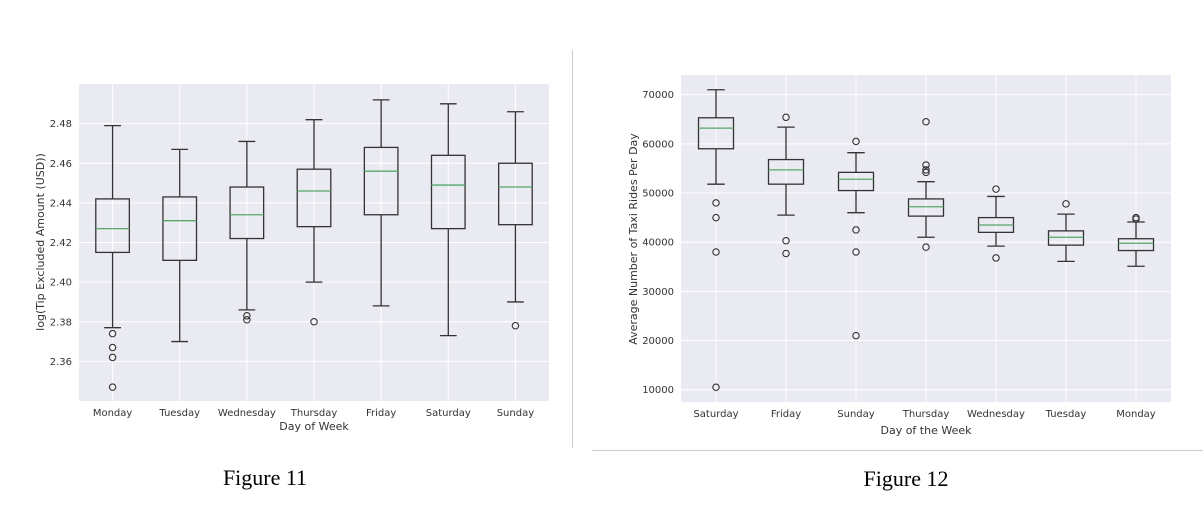  What do you see at coordinates (61, 203) in the screenshot?
I see `y-tick-label: 2.44` at bounding box center [61, 203].